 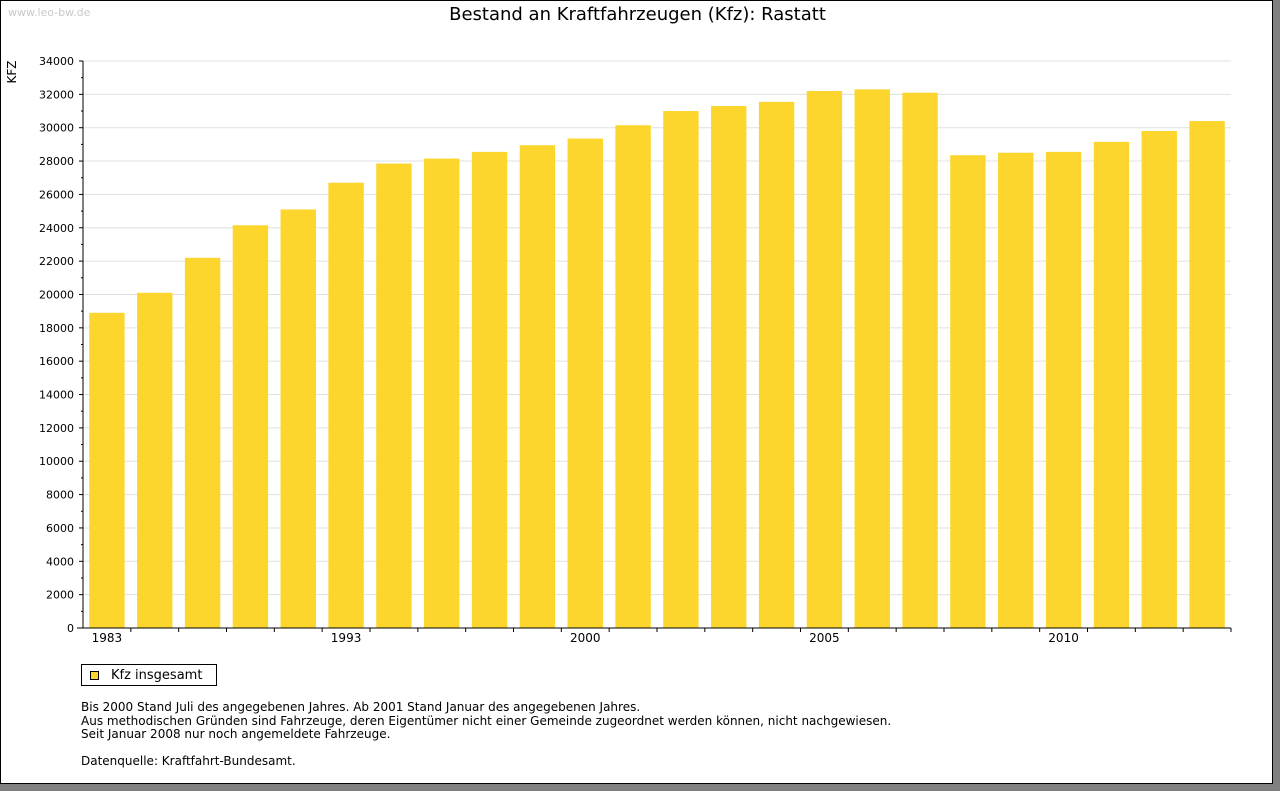 I want to click on y-tick-label: 14000, so click(x=56, y=395).